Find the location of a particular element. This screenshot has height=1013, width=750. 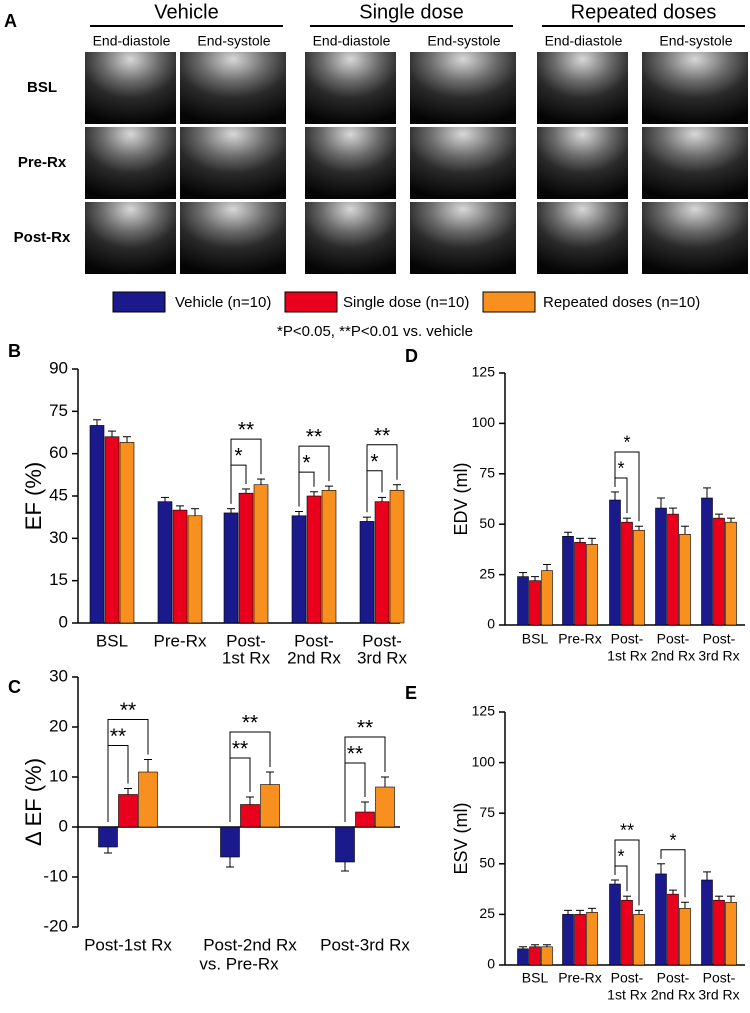

y-tick-label: -20 is located at coordinates (55, 925).